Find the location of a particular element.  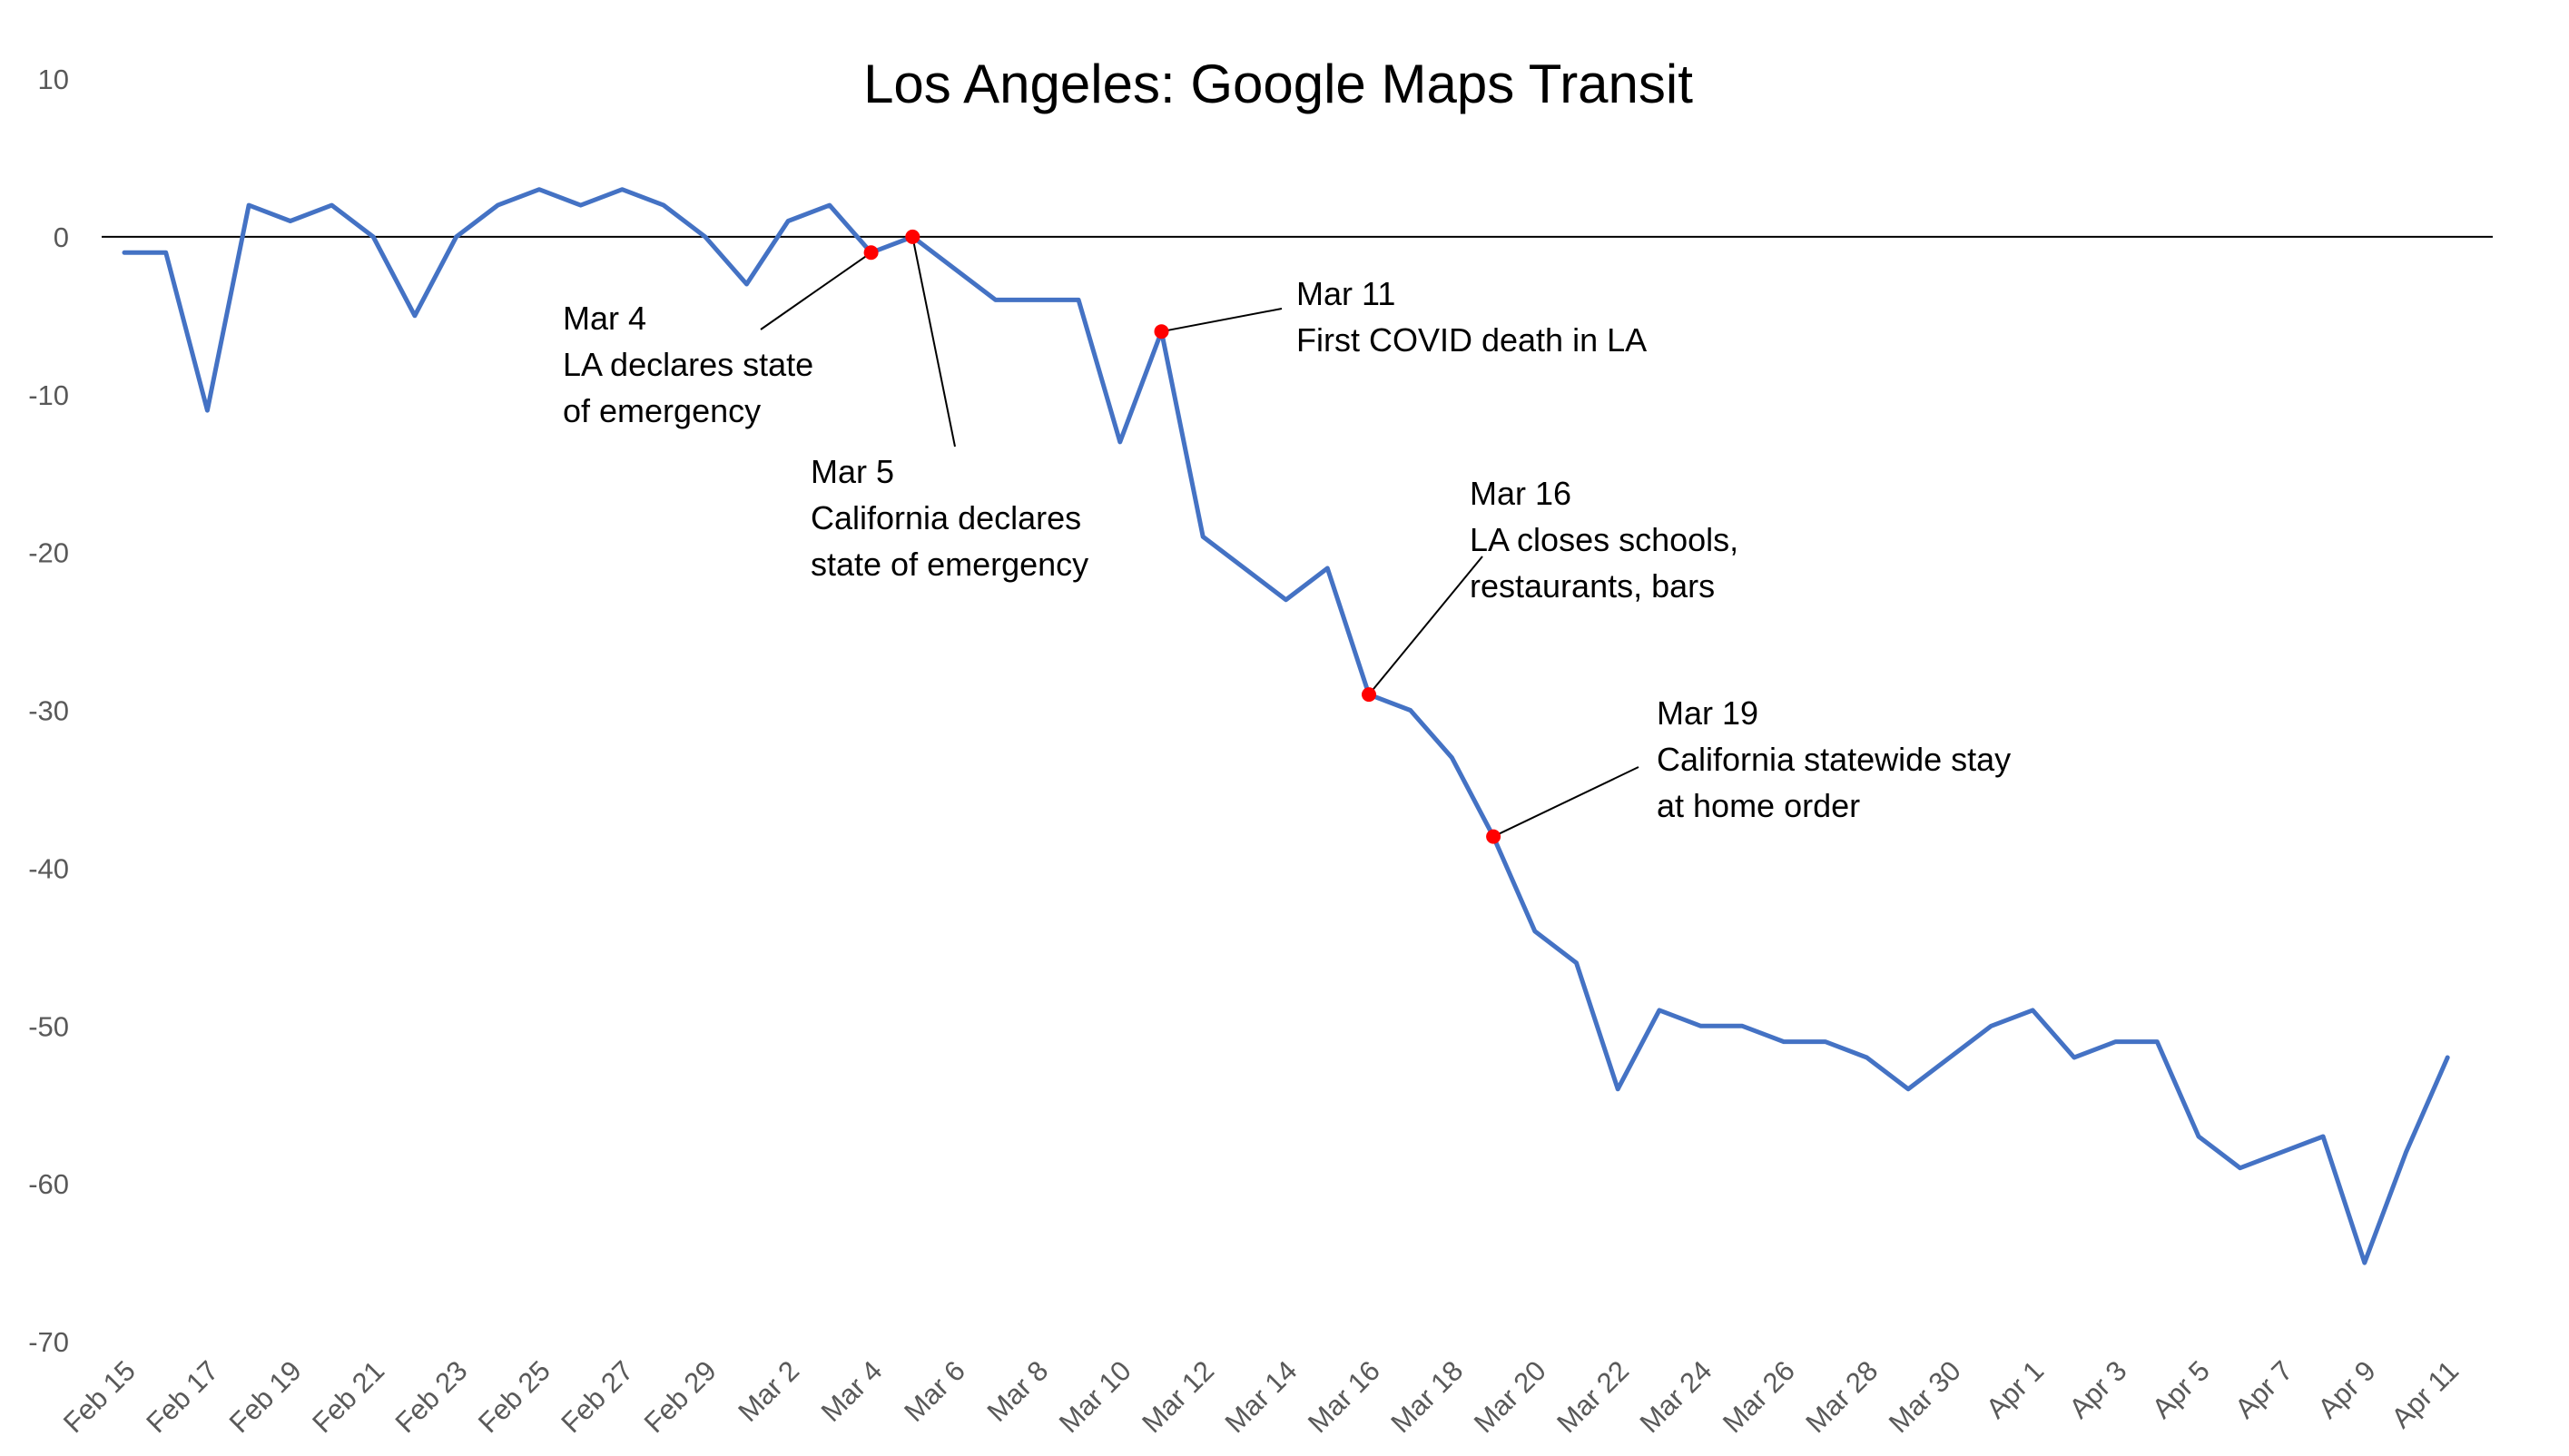

x-tick-label: Feb 25 is located at coordinates (514, 1396).